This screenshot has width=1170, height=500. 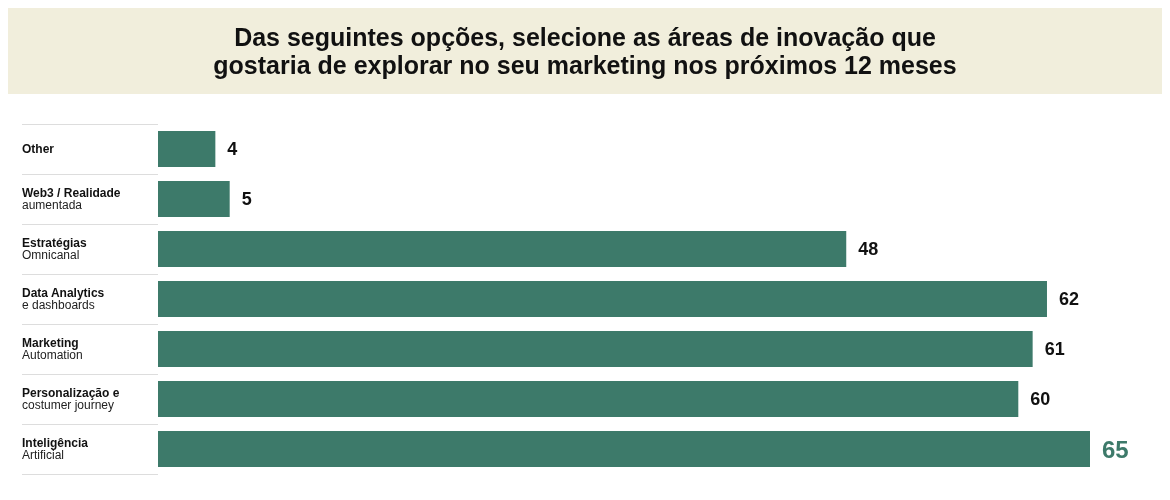 What do you see at coordinates (71, 199) in the screenshot?
I see `y-tick-label: Web3 / Realidade aumentada` at bounding box center [71, 199].